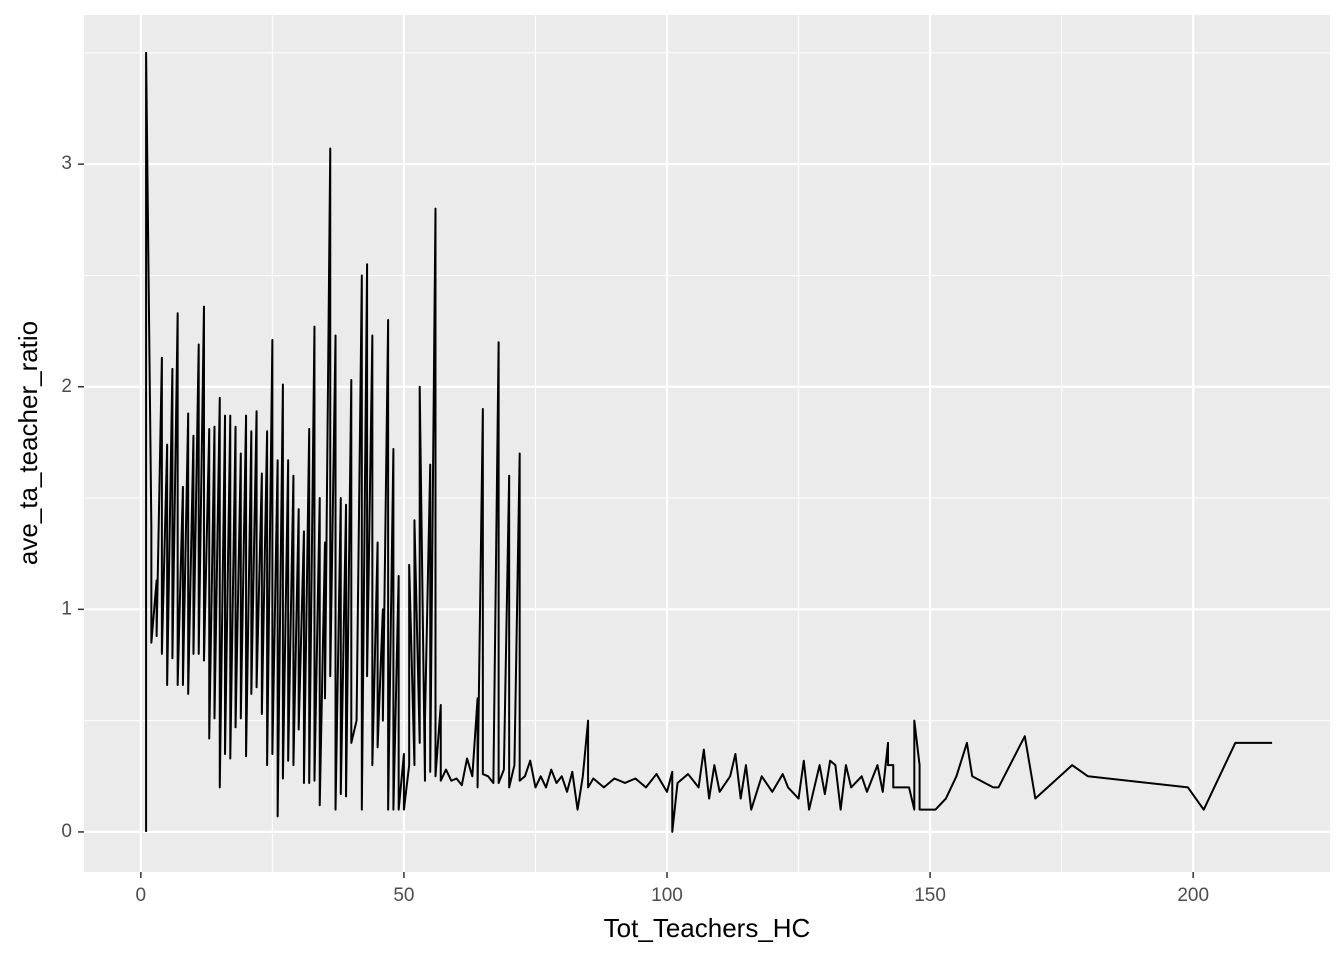 This screenshot has height=960, width=1344. I want to click on x-tick-label: 0, so click(141, 895).